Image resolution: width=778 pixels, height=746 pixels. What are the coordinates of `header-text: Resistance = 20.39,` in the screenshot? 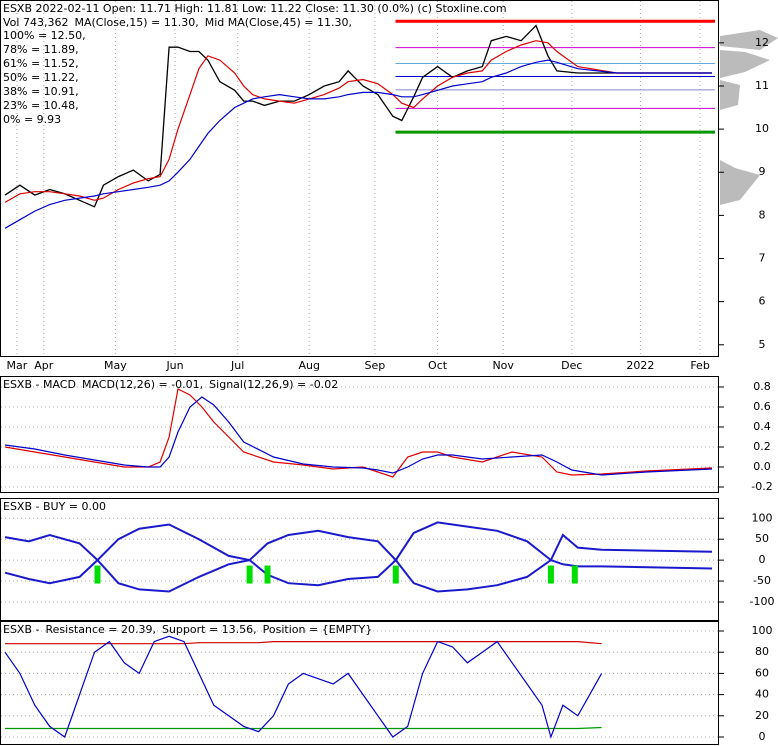 It's located at (100, 629).